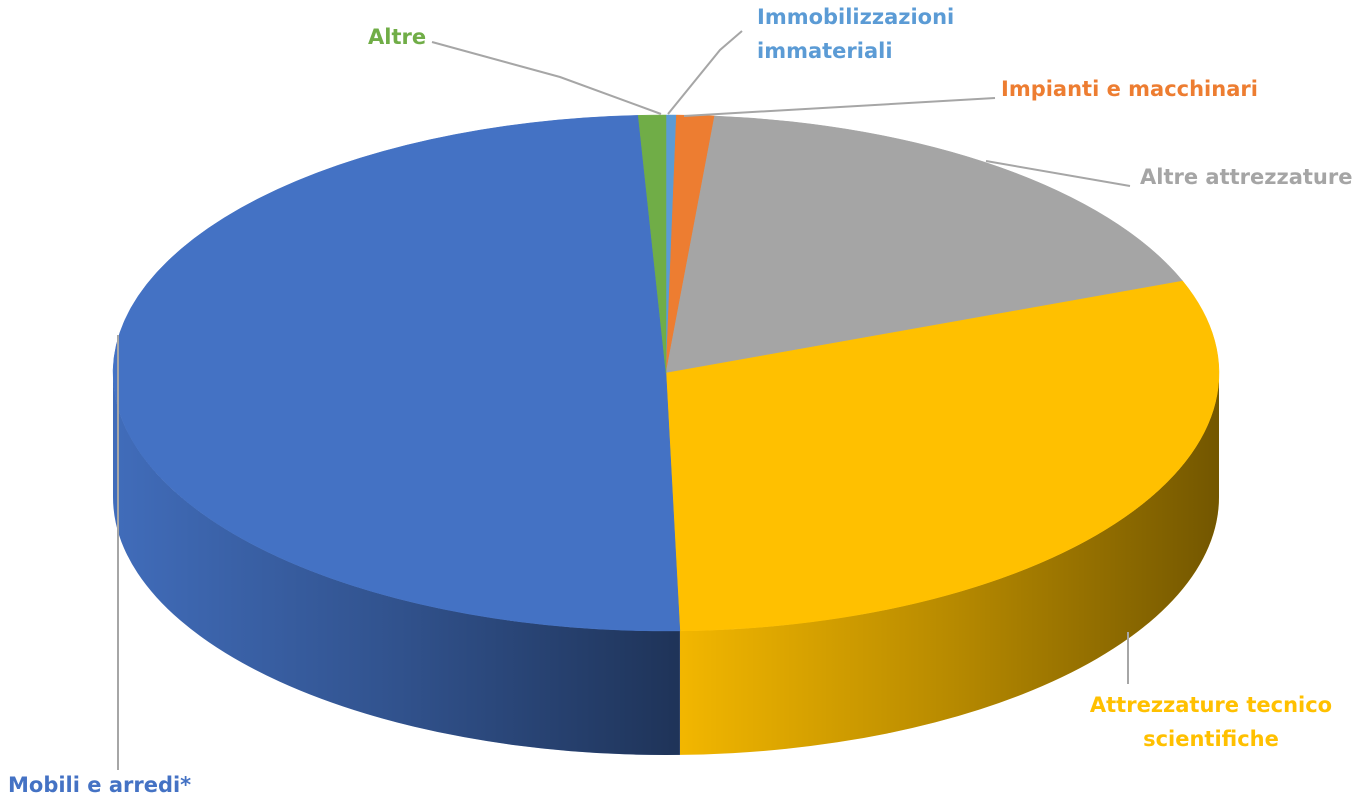 Image resolution: width=1358 pixels, height=802 pixels. I want to click on label-line: Immobilizzazioni, so click(855, 17).